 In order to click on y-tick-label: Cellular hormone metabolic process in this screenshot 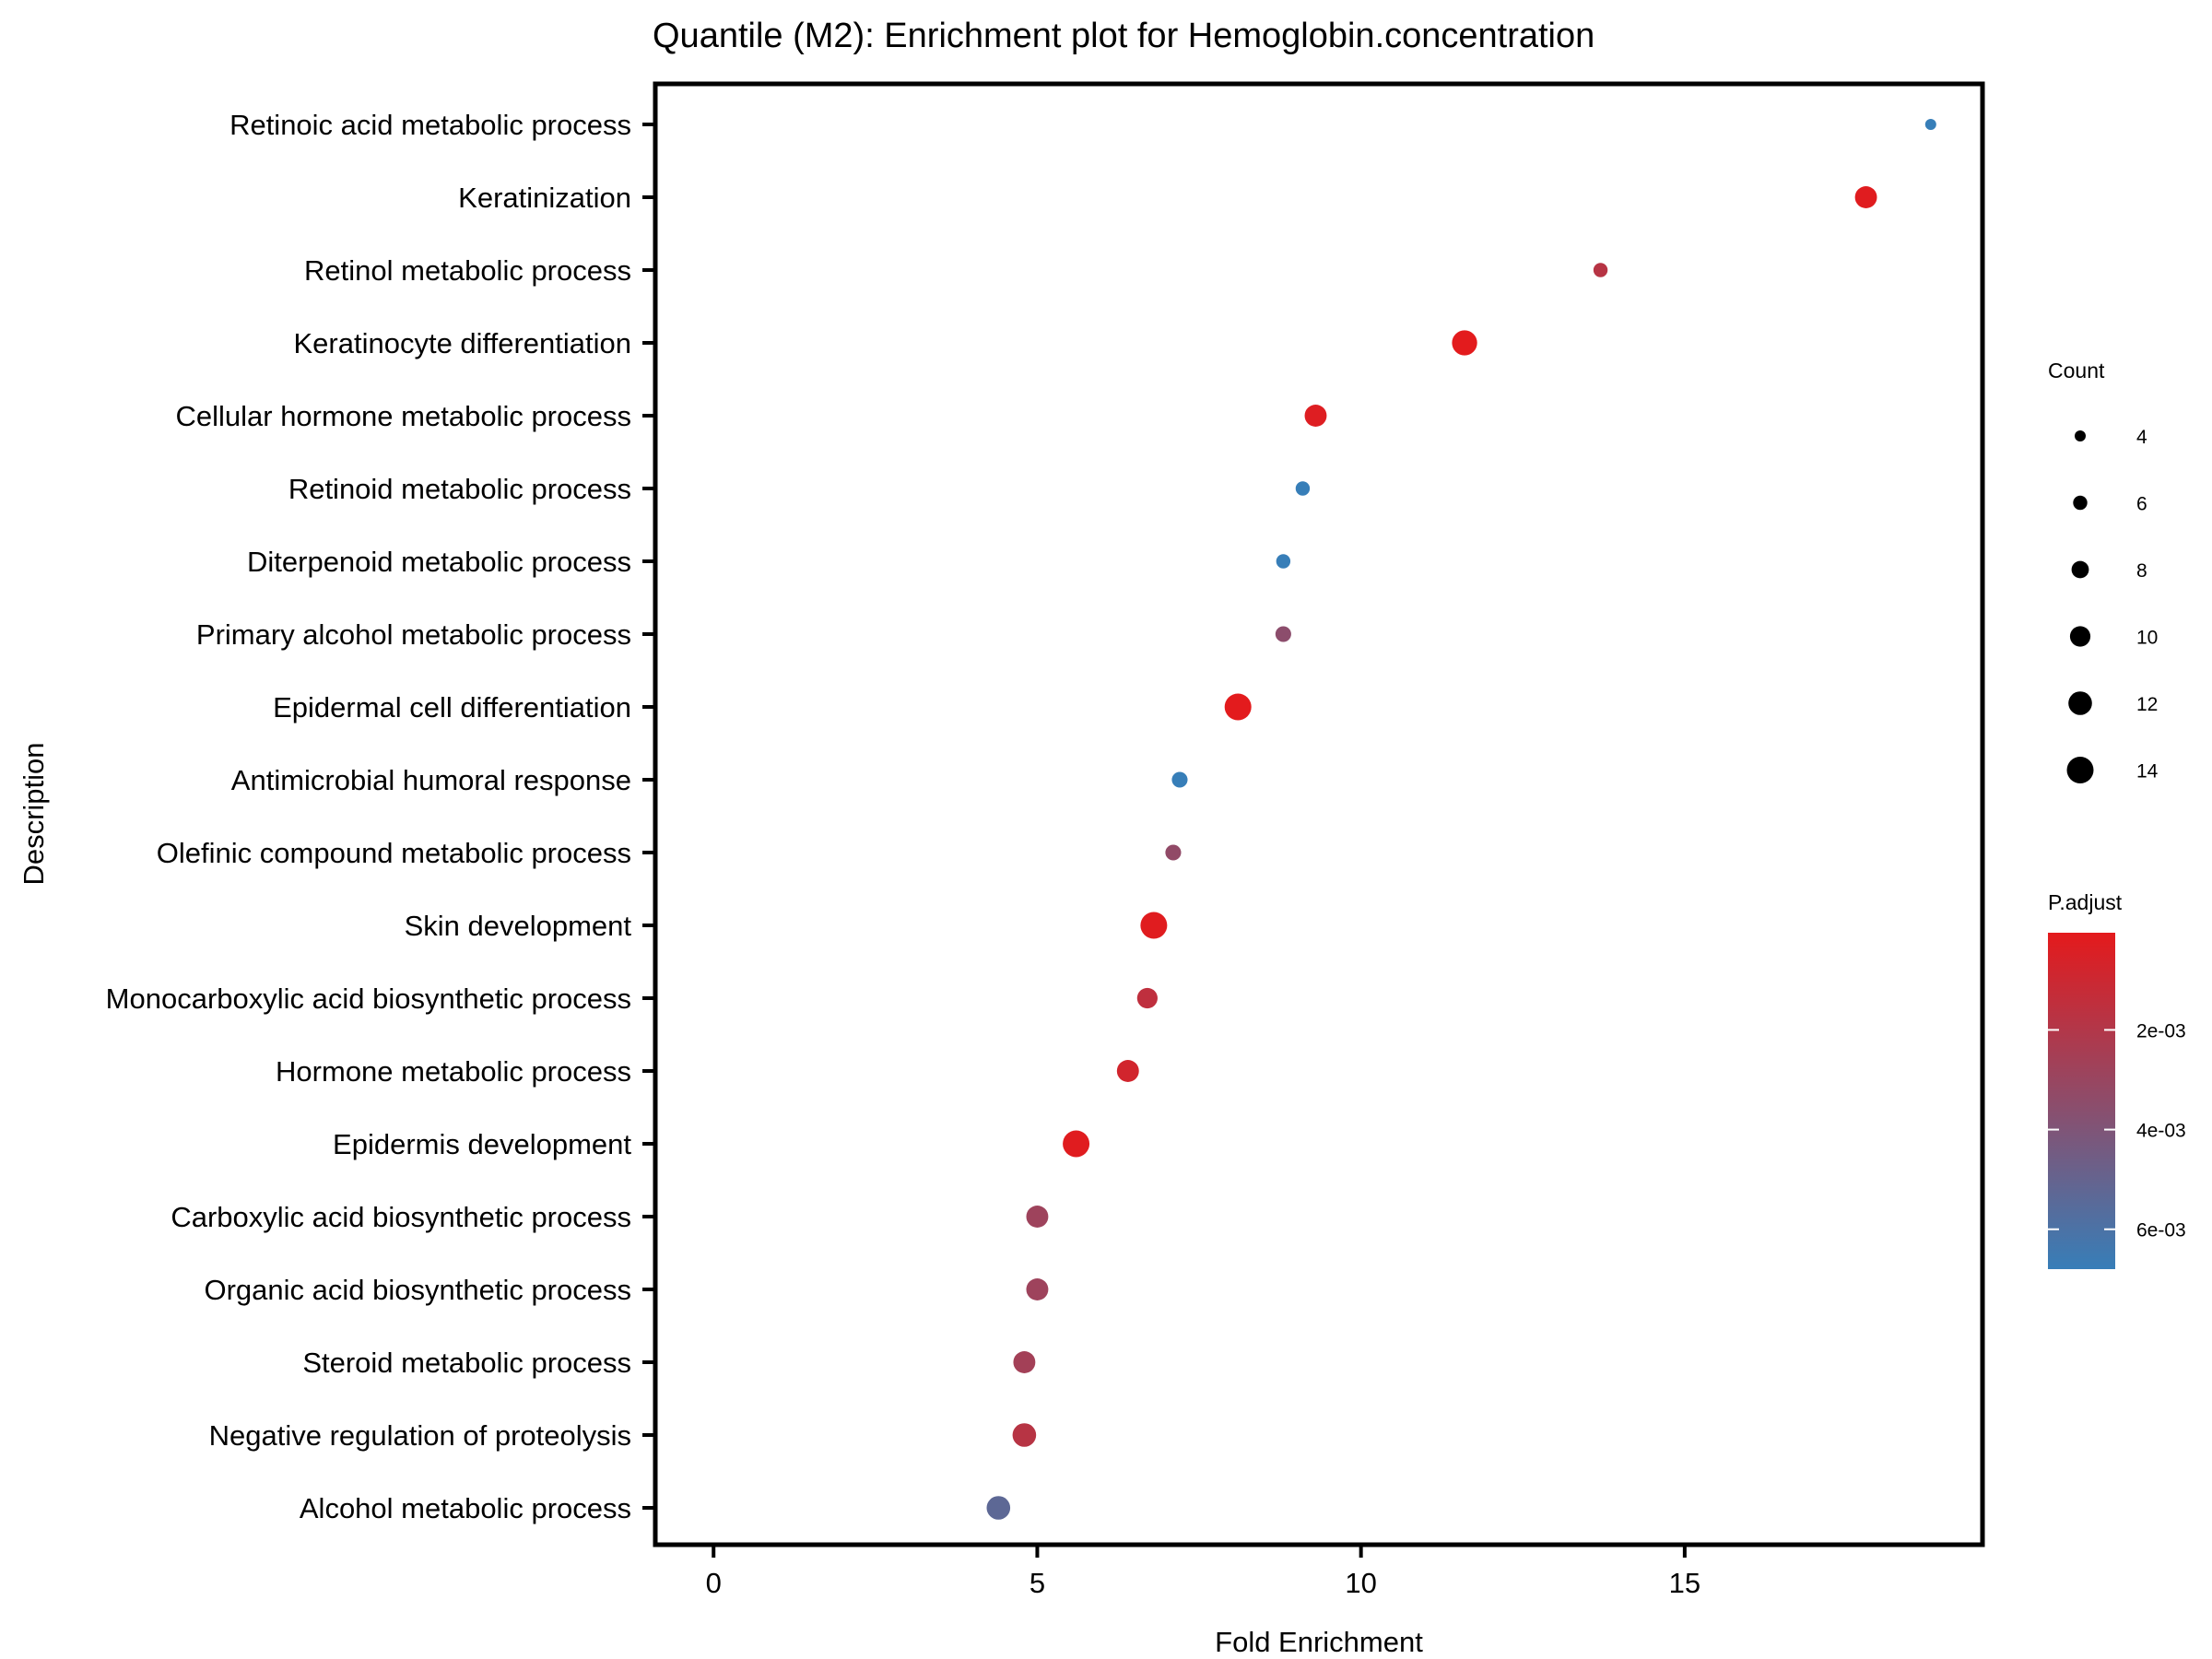, I will do `click(403, 416)`.